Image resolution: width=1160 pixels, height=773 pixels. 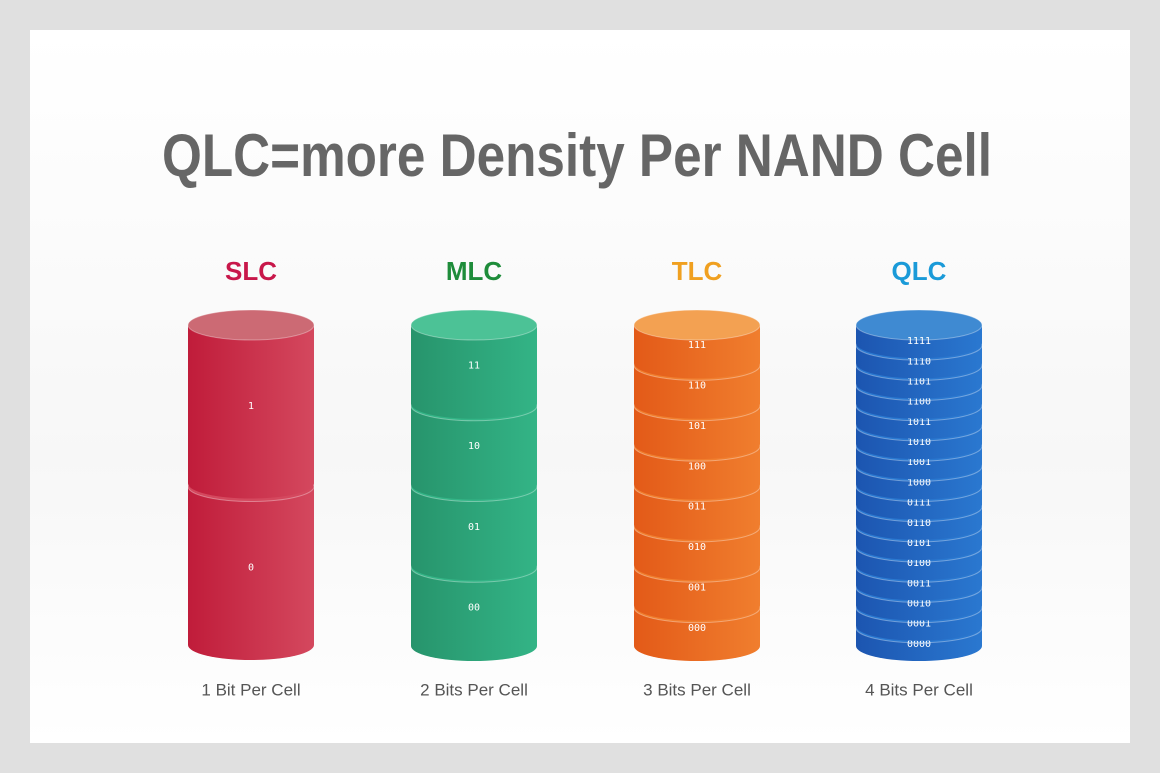 I want to click on level-label: 111, so click(x=697, y=345).